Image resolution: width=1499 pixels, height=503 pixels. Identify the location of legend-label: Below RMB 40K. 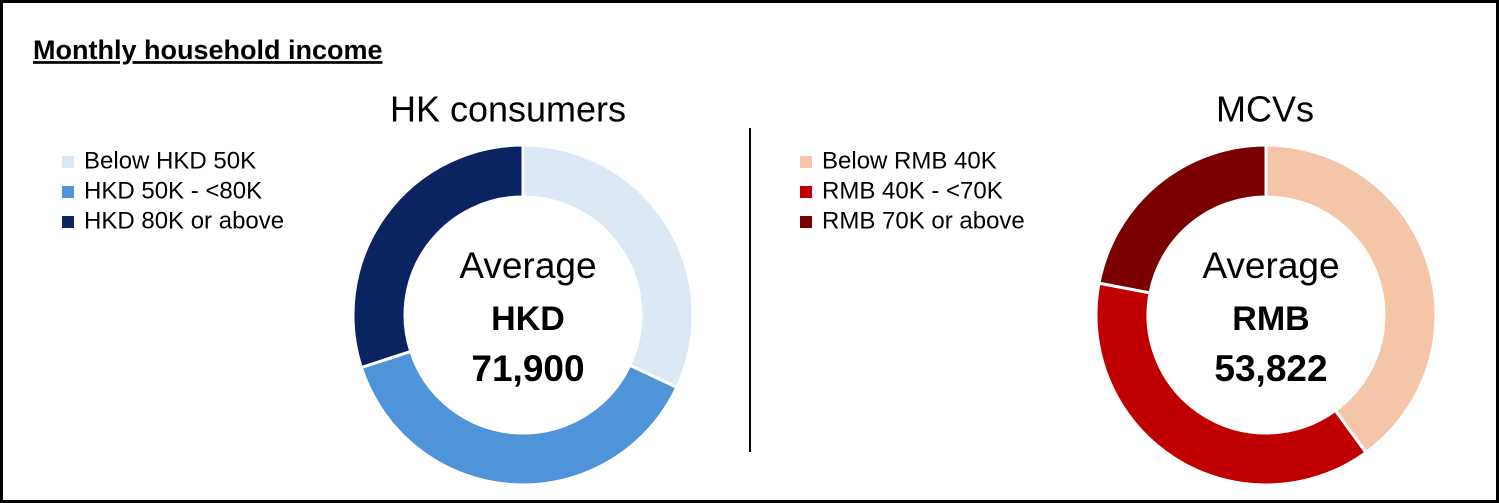
(909, 160).